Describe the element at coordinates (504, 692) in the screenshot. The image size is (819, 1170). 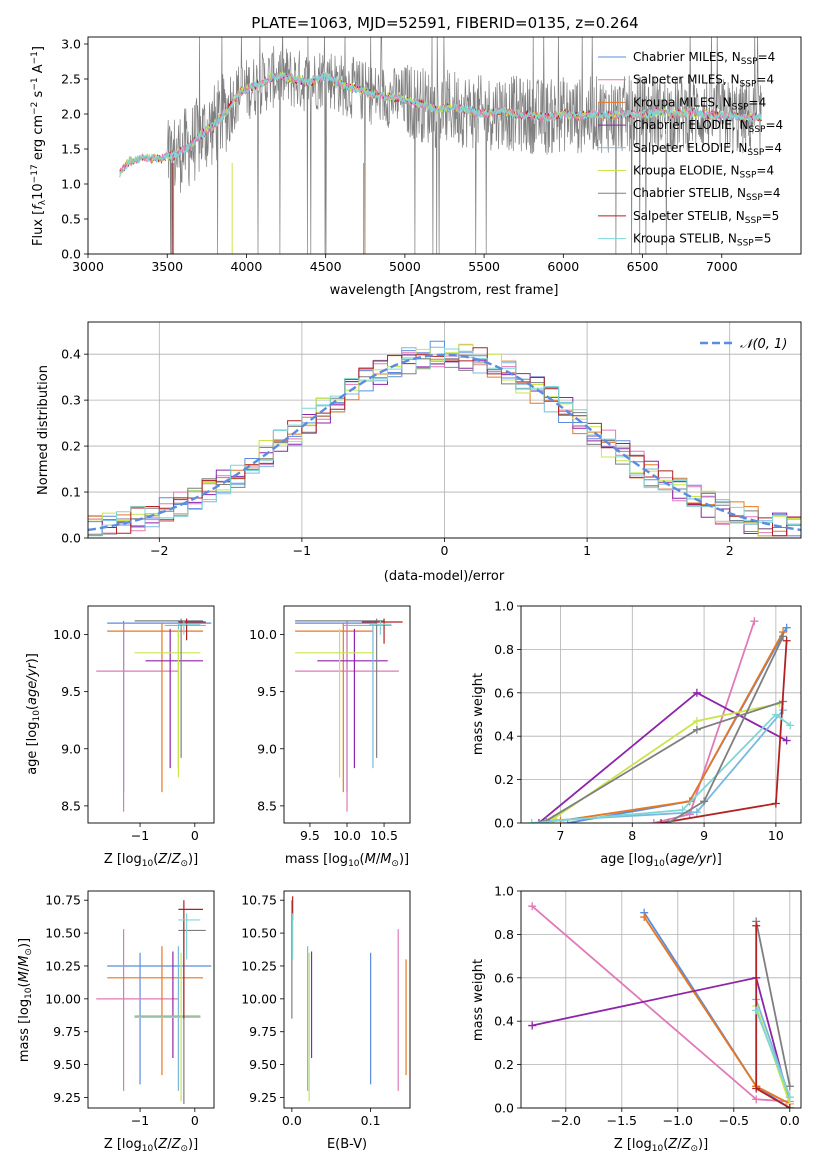
I see `y-tick-label: 0.6` at that location.